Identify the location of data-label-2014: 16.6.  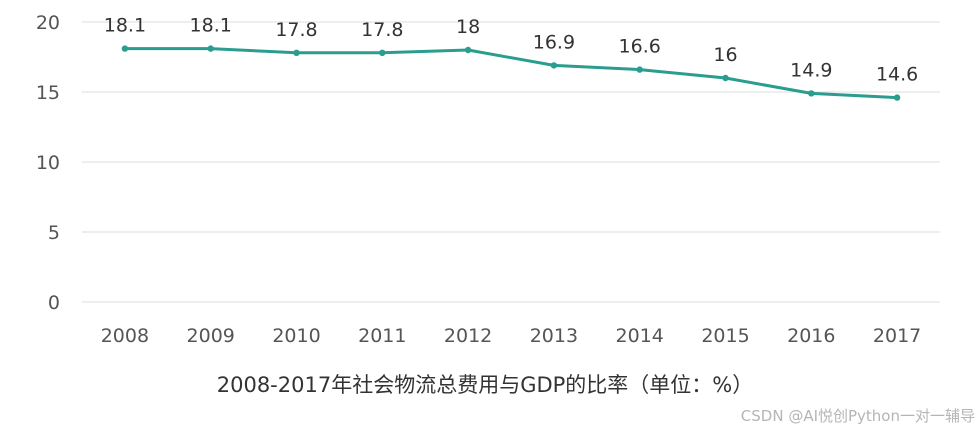
(640, 47).